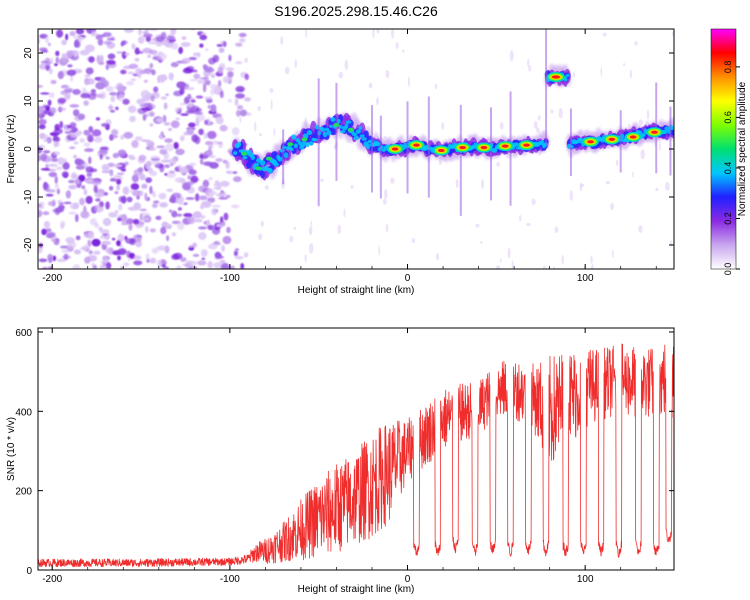 The width and height of the screenshot is (750, 600). I want to click on y-tick-label: 10, so click(28, 101).